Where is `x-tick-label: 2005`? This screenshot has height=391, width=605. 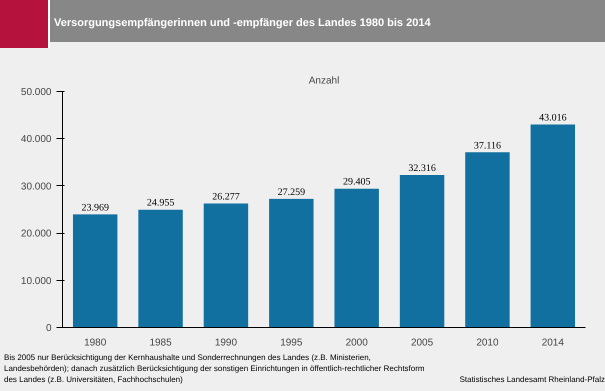
x-tick-label: 2005 is located at coordinates (422, 343).